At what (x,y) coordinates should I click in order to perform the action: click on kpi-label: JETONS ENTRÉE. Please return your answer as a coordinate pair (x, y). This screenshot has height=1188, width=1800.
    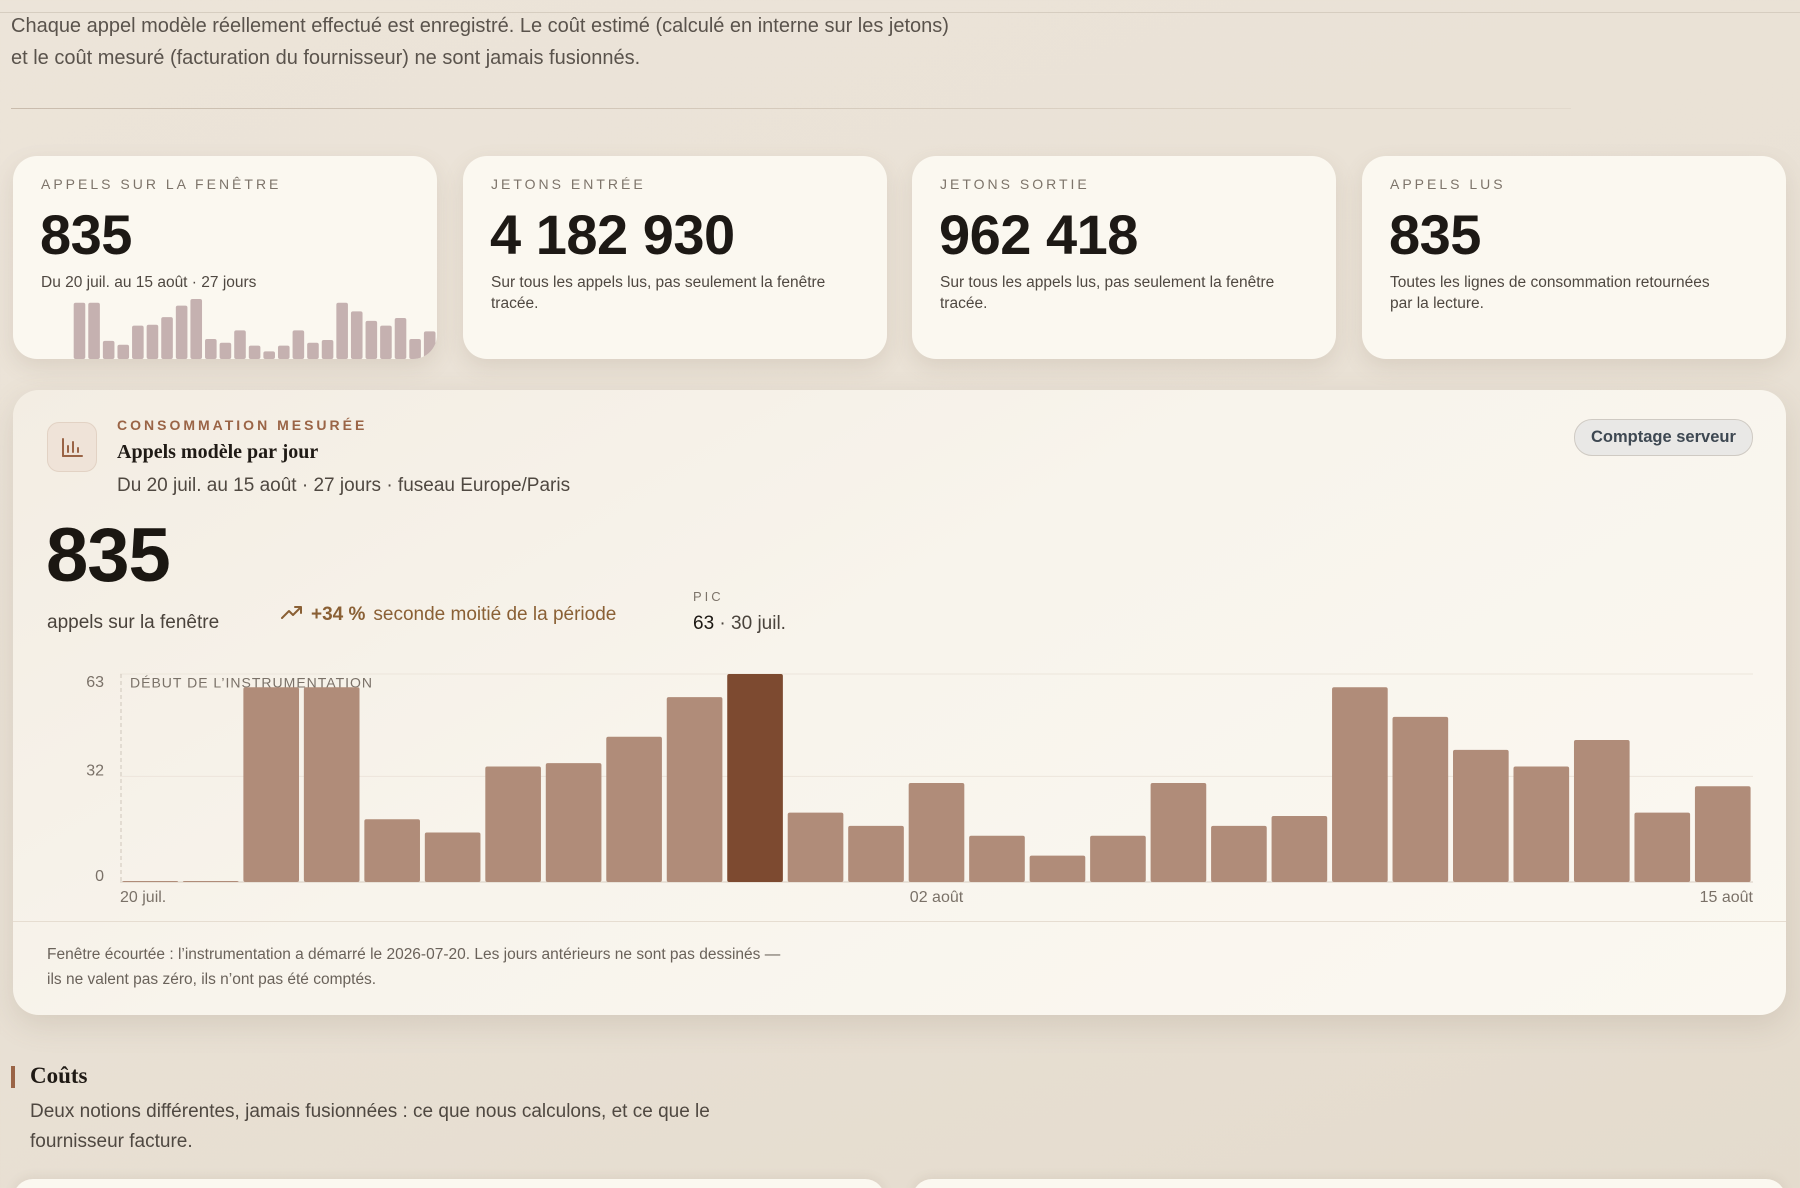
    Looking at the image, I should click on (568, 184).